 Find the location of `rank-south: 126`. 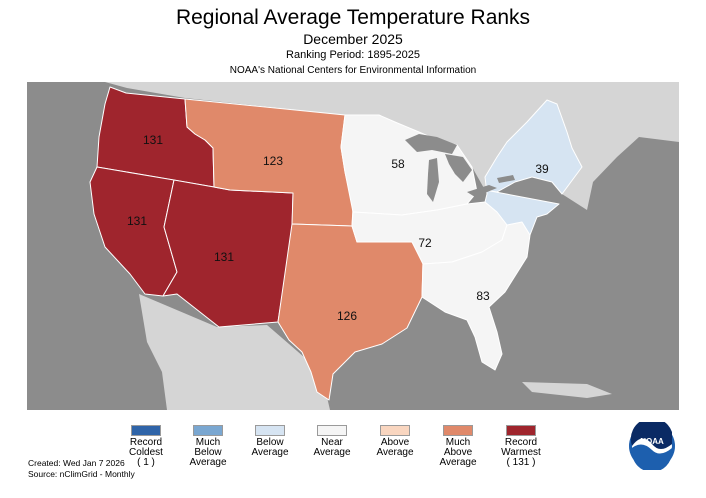

rank-south: 126 is located at coordinates (347, 316).